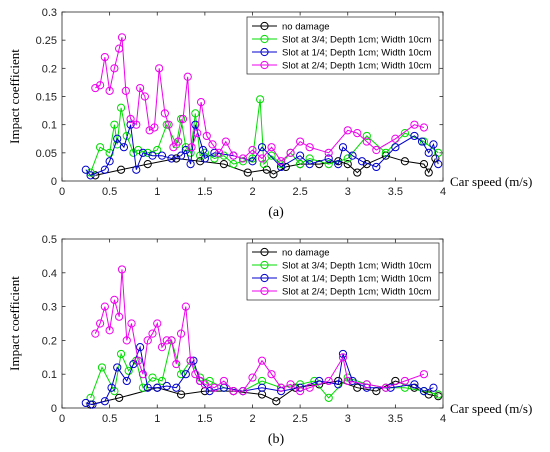 This screenshot has height=452, width=550. What do you see at coordinates (357, 66) in the screenshot?
I see `legend-label: Slot at 2/4; Depth 1cm; Width 10cm` at bounding box center [357, 66].